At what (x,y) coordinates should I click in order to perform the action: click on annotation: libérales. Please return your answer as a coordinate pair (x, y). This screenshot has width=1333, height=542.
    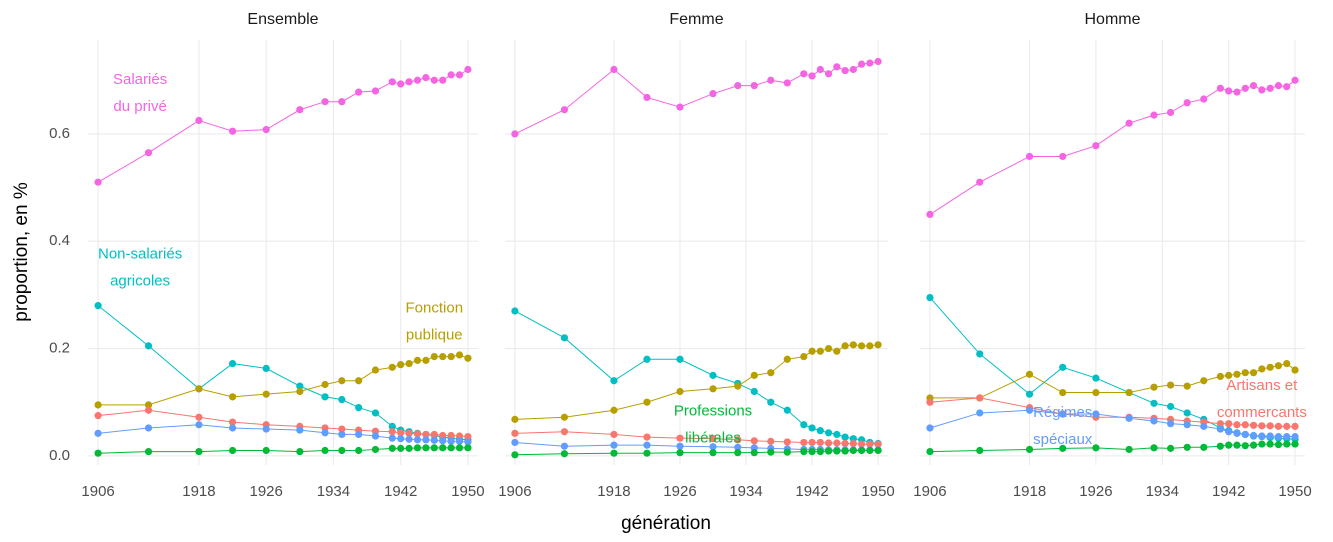
    Looking at the image, I should click on (713, 437).